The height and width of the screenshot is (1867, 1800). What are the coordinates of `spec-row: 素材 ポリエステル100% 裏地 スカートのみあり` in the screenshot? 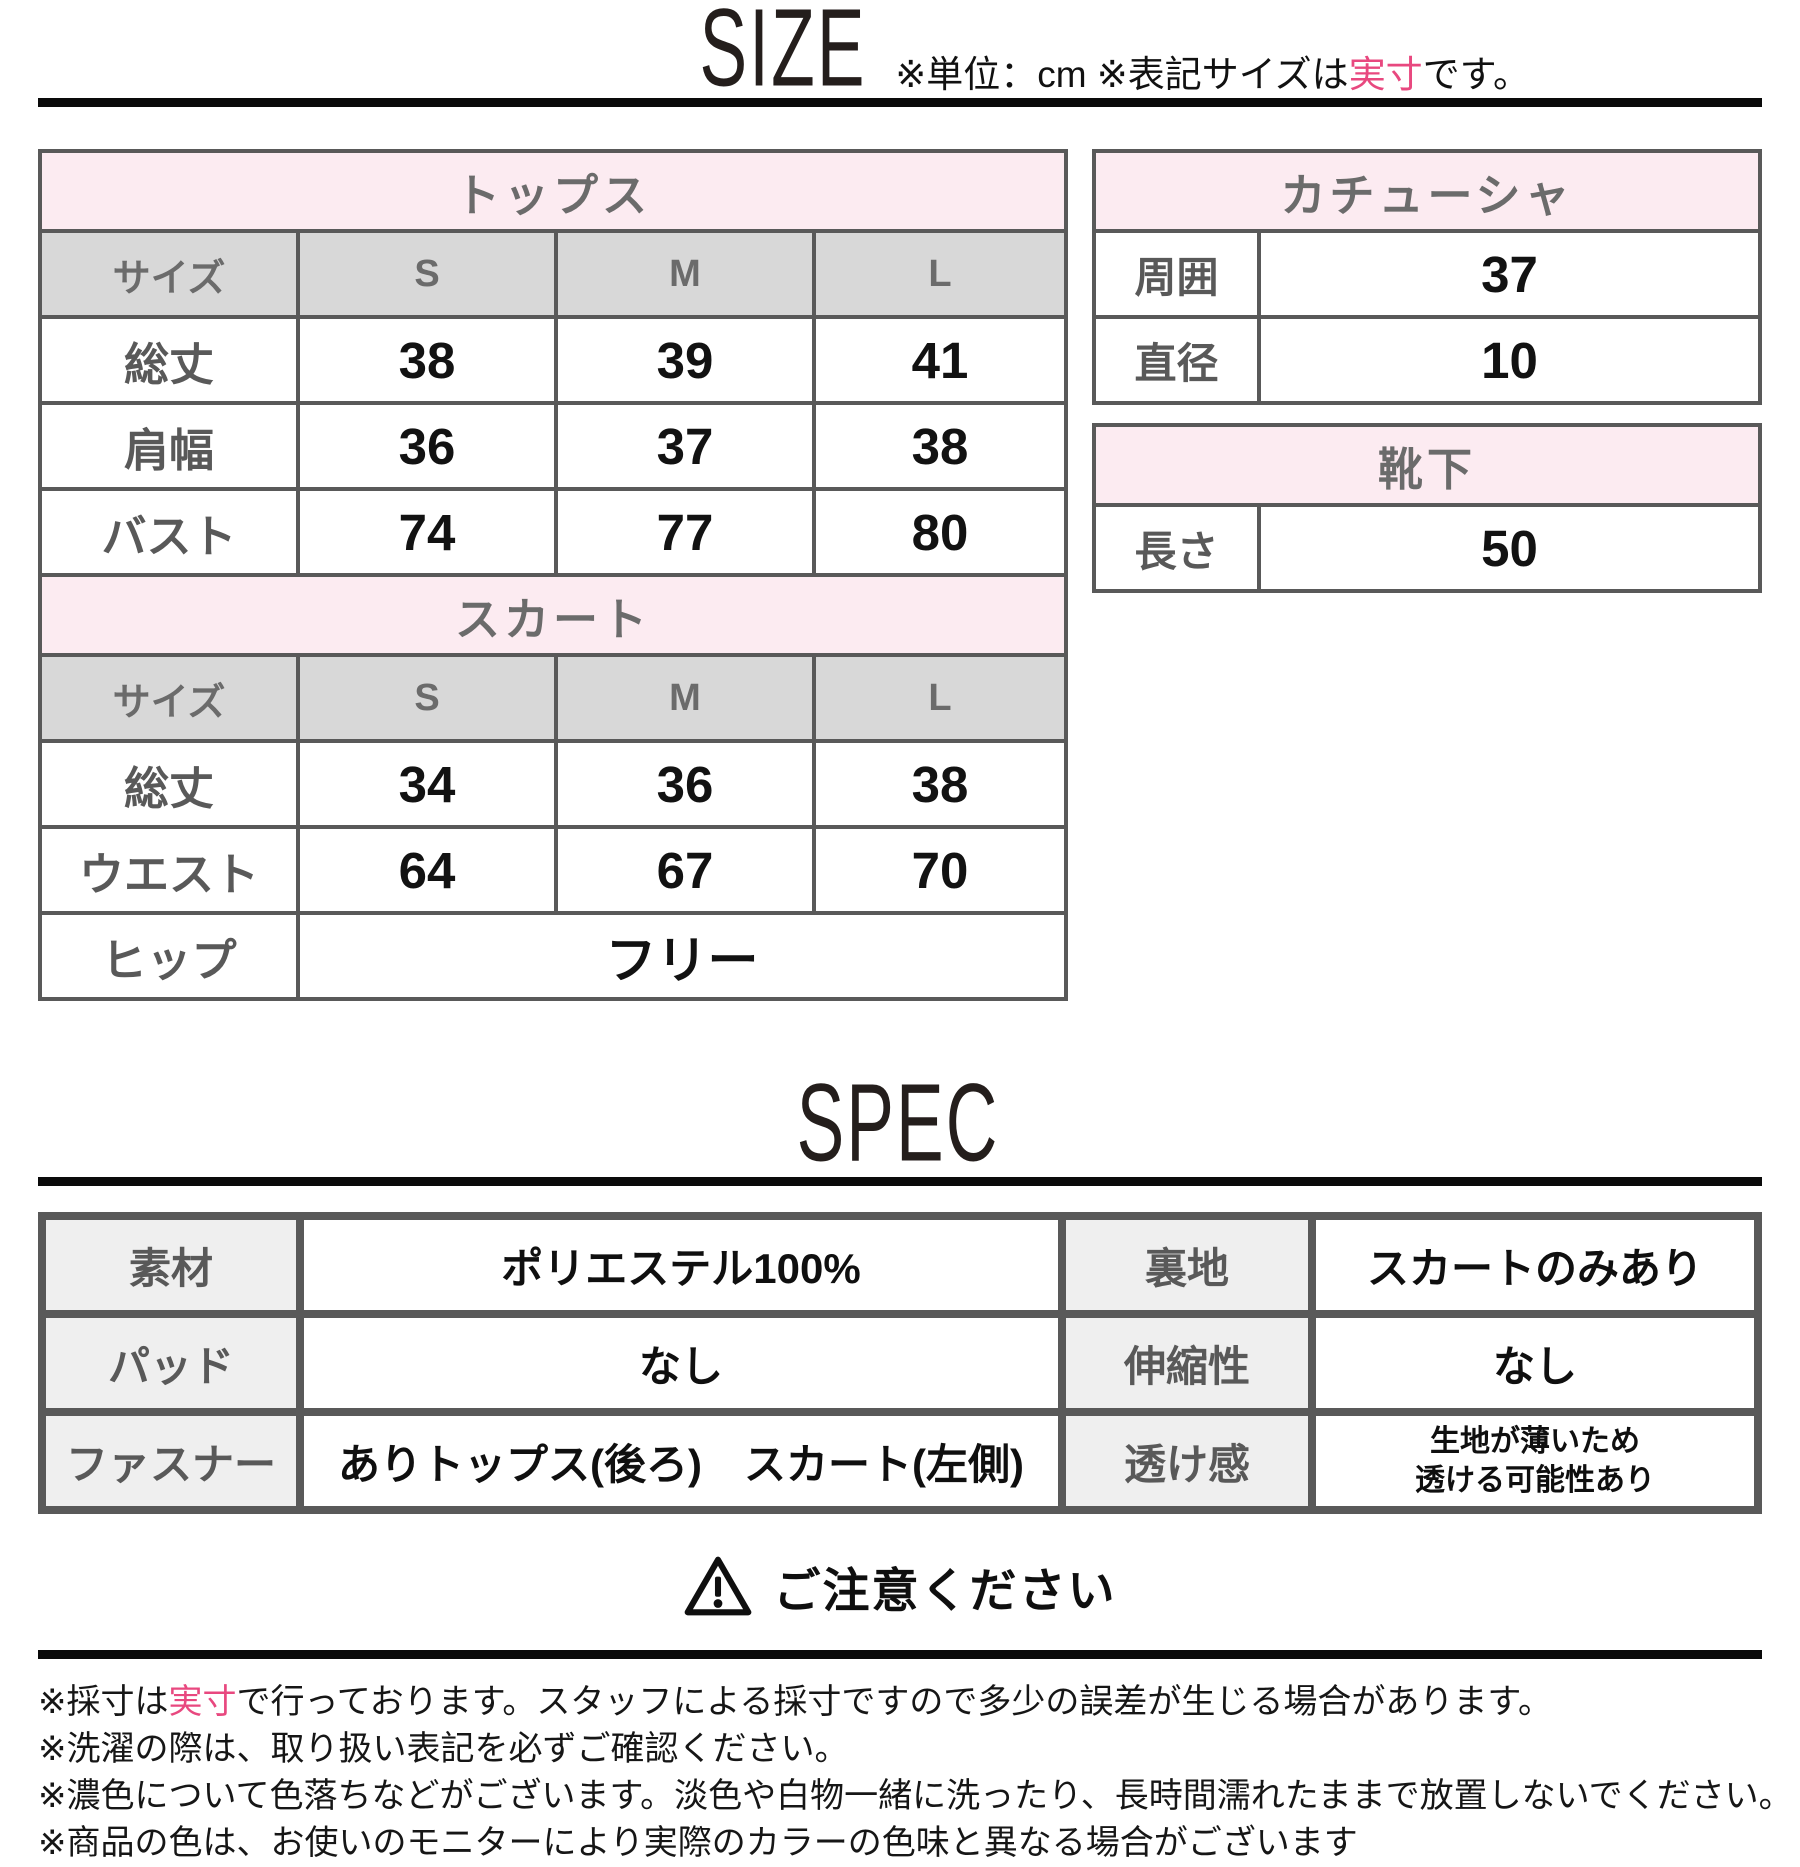 It's located at (900, 1265).